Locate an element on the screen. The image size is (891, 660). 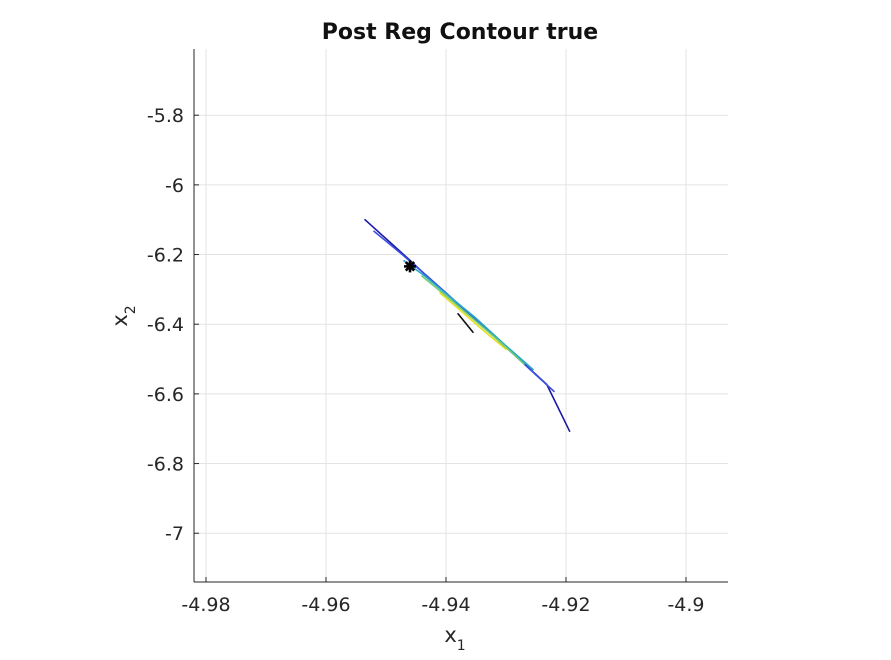
plot-layer is located at coordinates (467, 325).